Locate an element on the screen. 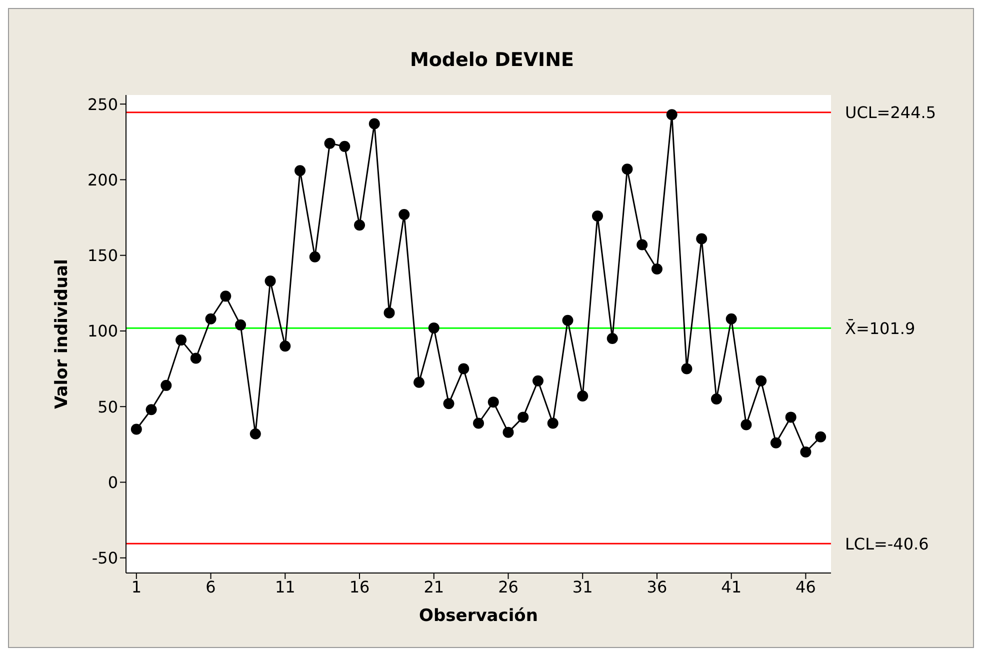  x-tick-label: 6 is located at coordinates (211, 586).